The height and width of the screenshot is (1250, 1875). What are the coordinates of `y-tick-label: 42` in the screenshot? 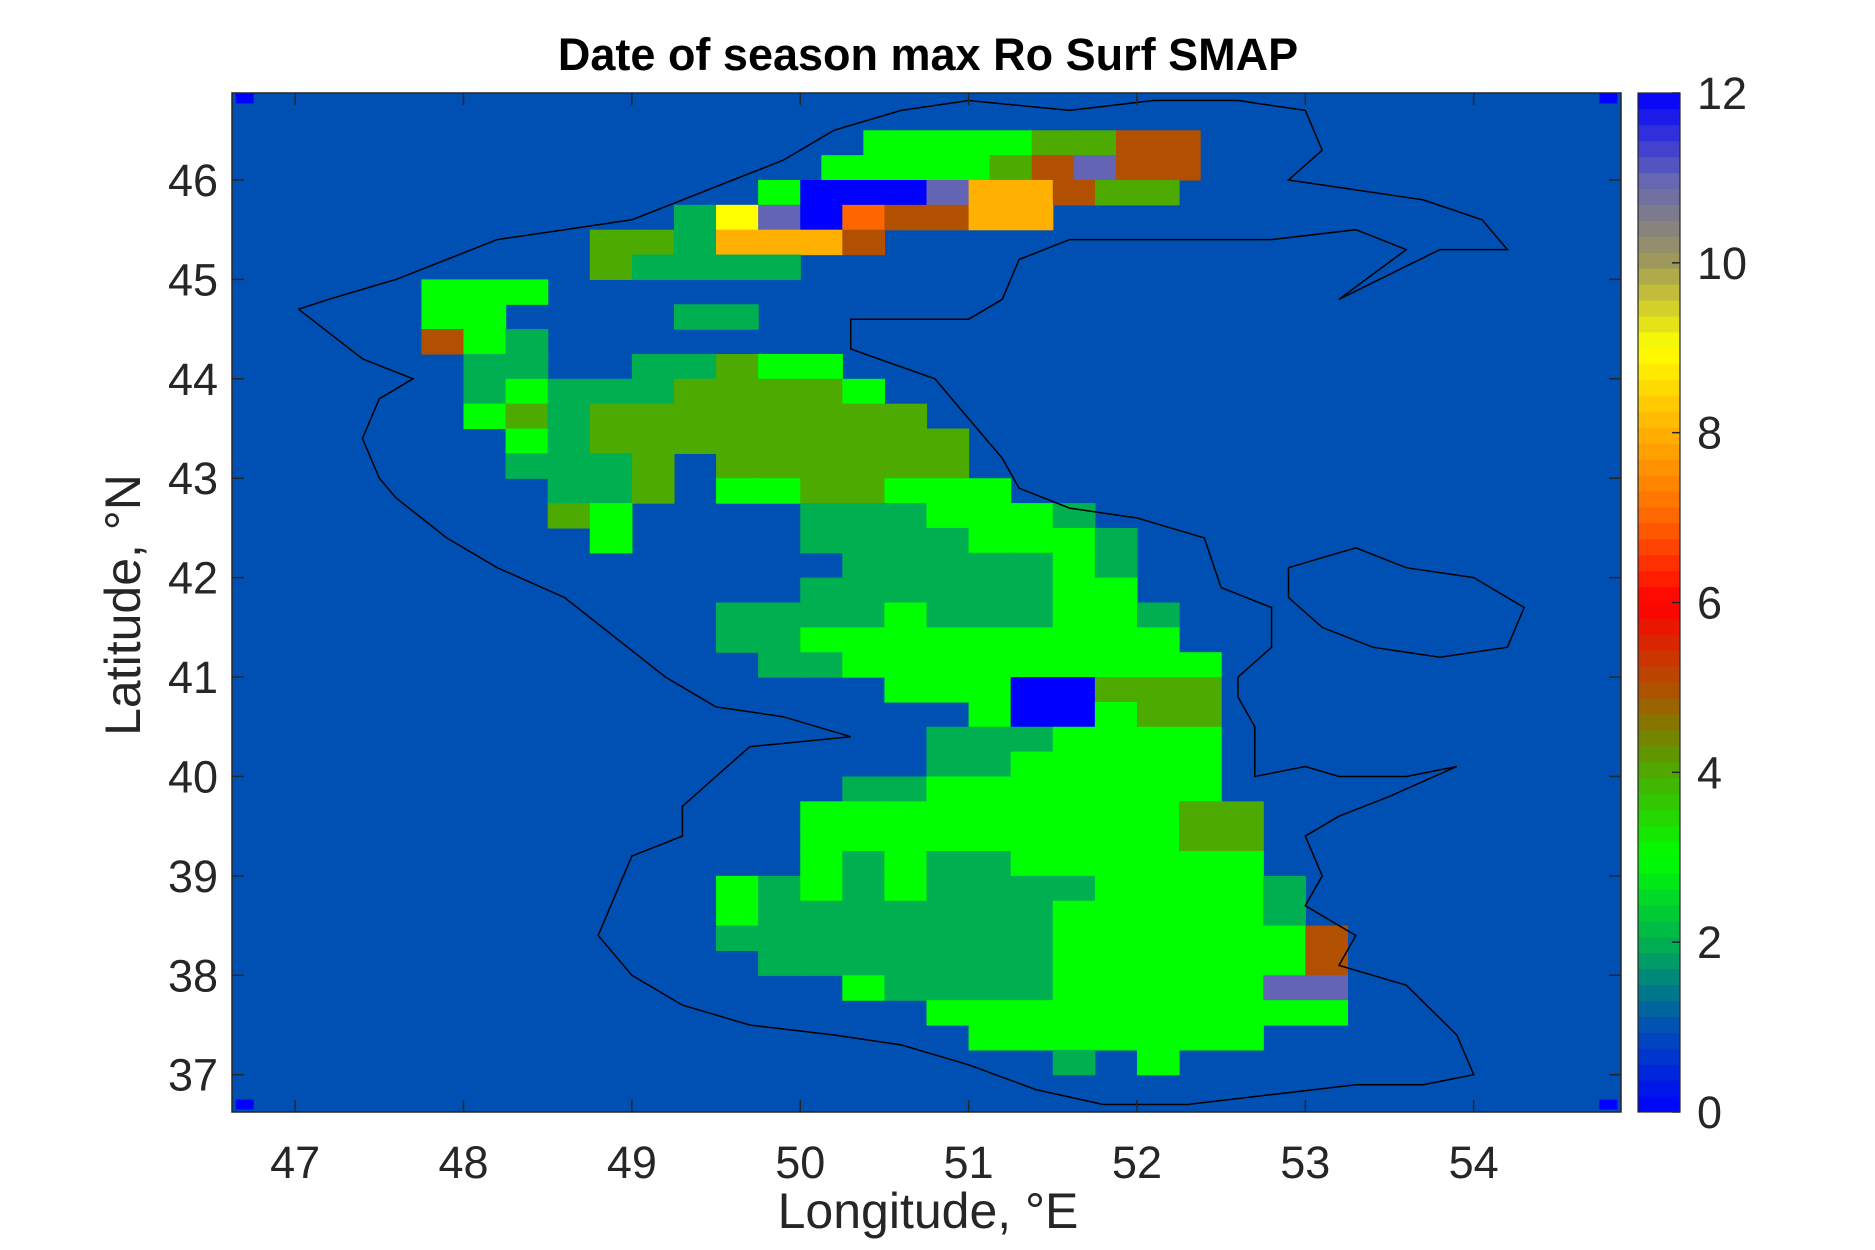 It's located at (193, 578).